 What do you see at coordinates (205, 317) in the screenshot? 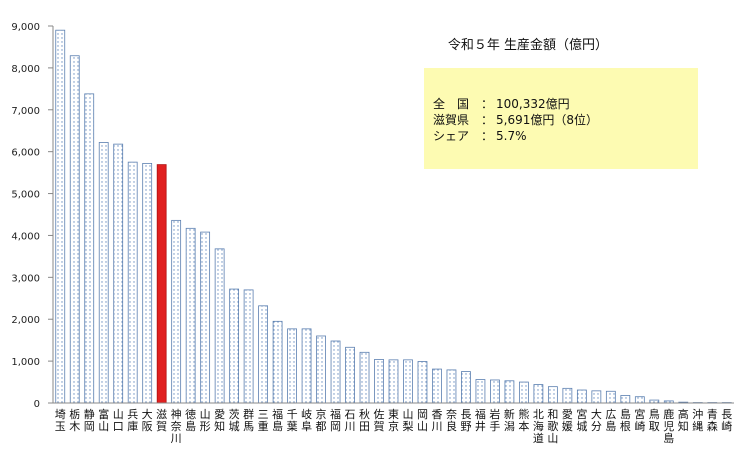
I see `bar-山形` at bounding box center [205, 317].